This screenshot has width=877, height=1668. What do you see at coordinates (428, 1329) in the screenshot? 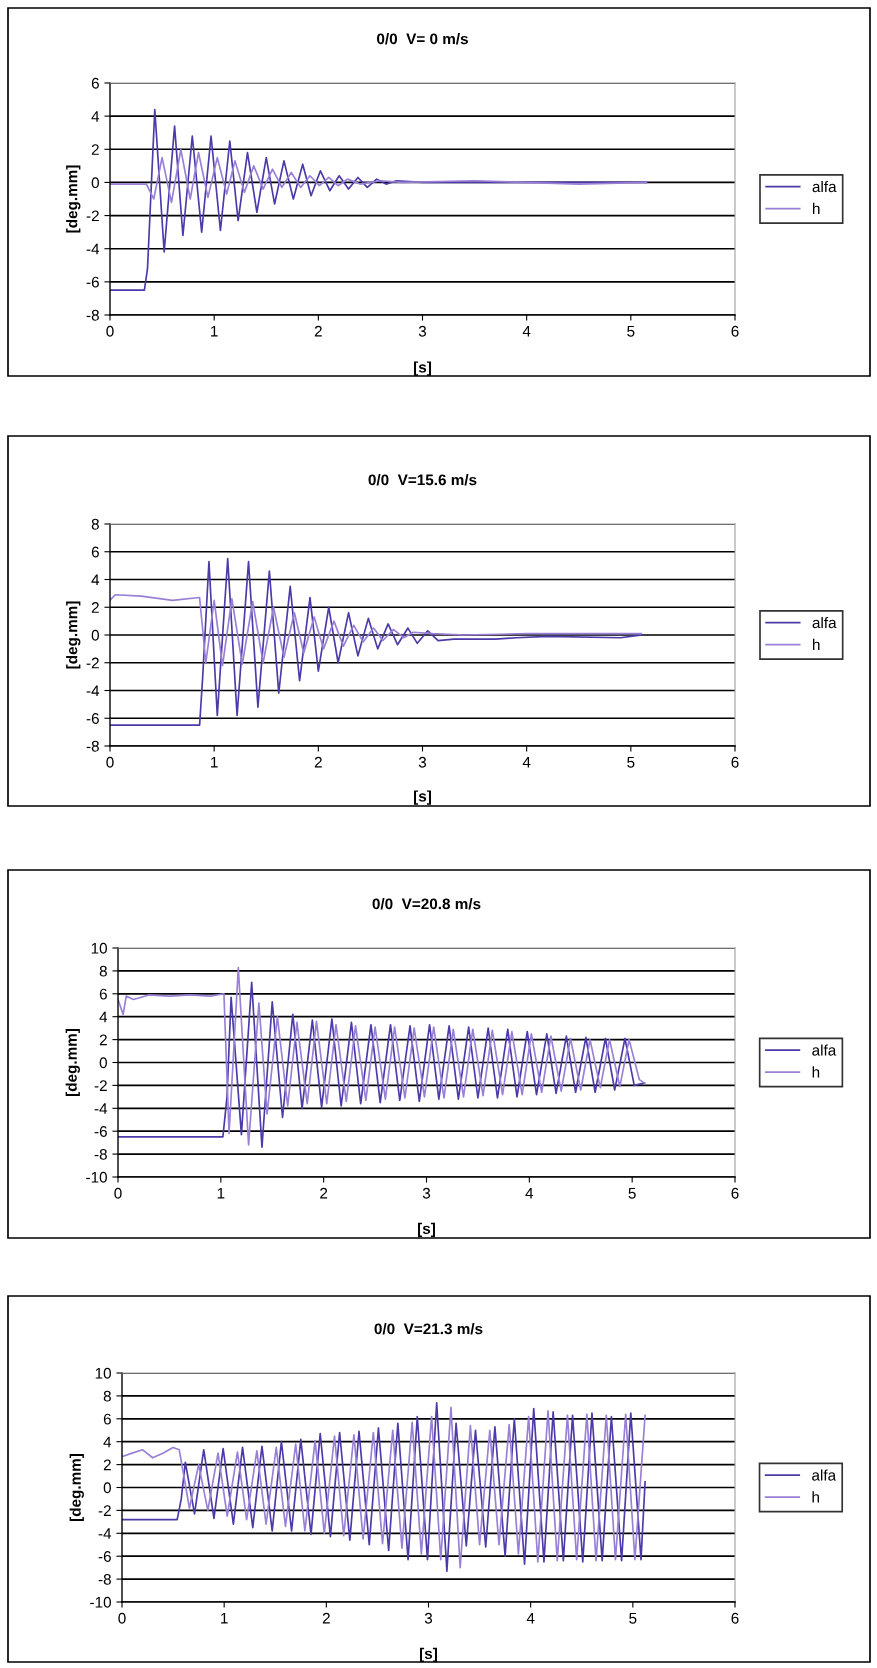
I see `chart-title: 0/0 V=21.3 m/s` at bounding box center [428, 1329].